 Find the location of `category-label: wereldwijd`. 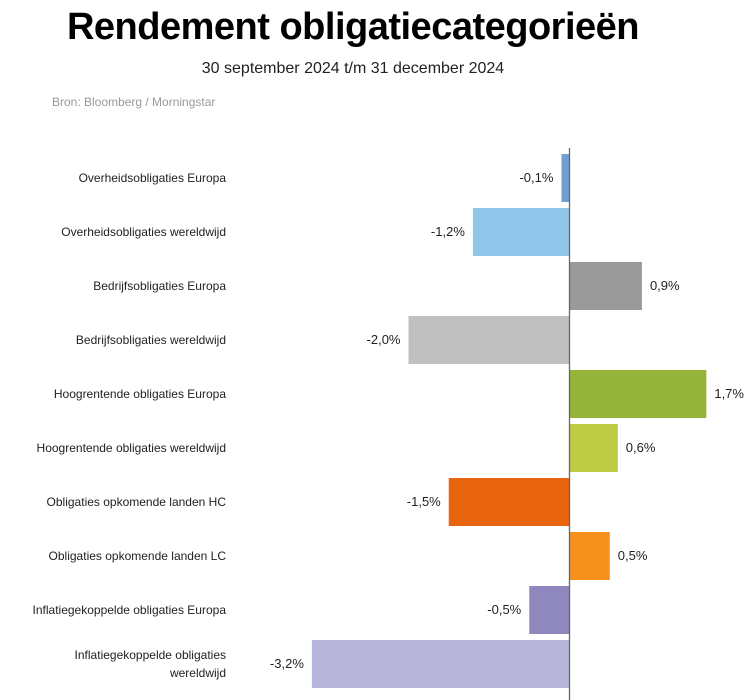

category-label: wereldwijd is located at coordinates (197, 673).